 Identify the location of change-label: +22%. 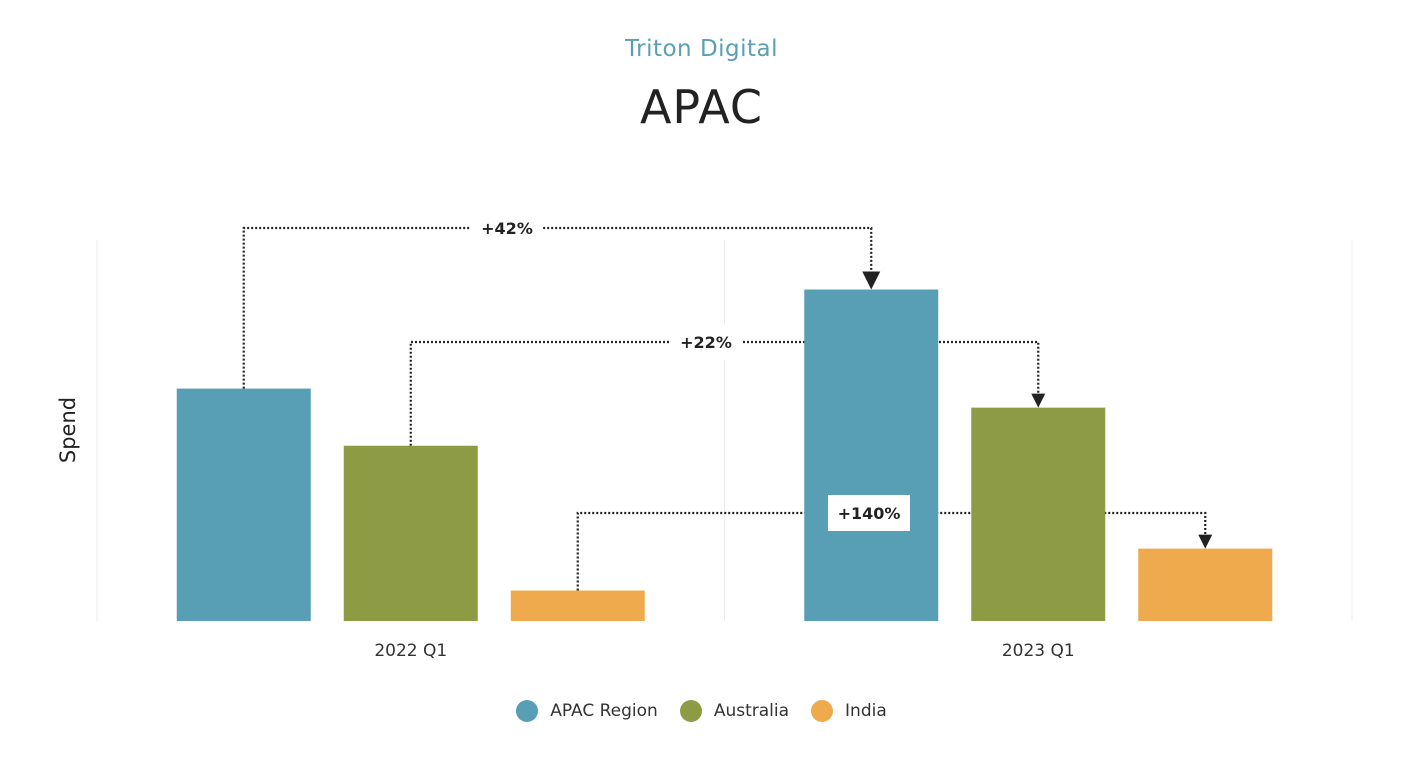
(706, 342).